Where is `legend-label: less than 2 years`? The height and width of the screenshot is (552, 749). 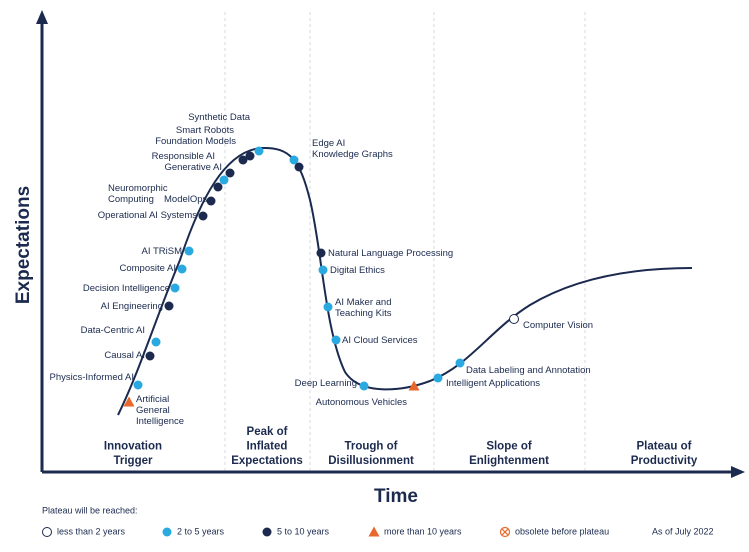 legend-label: less than 2 years is located at coordinates (91, 531).